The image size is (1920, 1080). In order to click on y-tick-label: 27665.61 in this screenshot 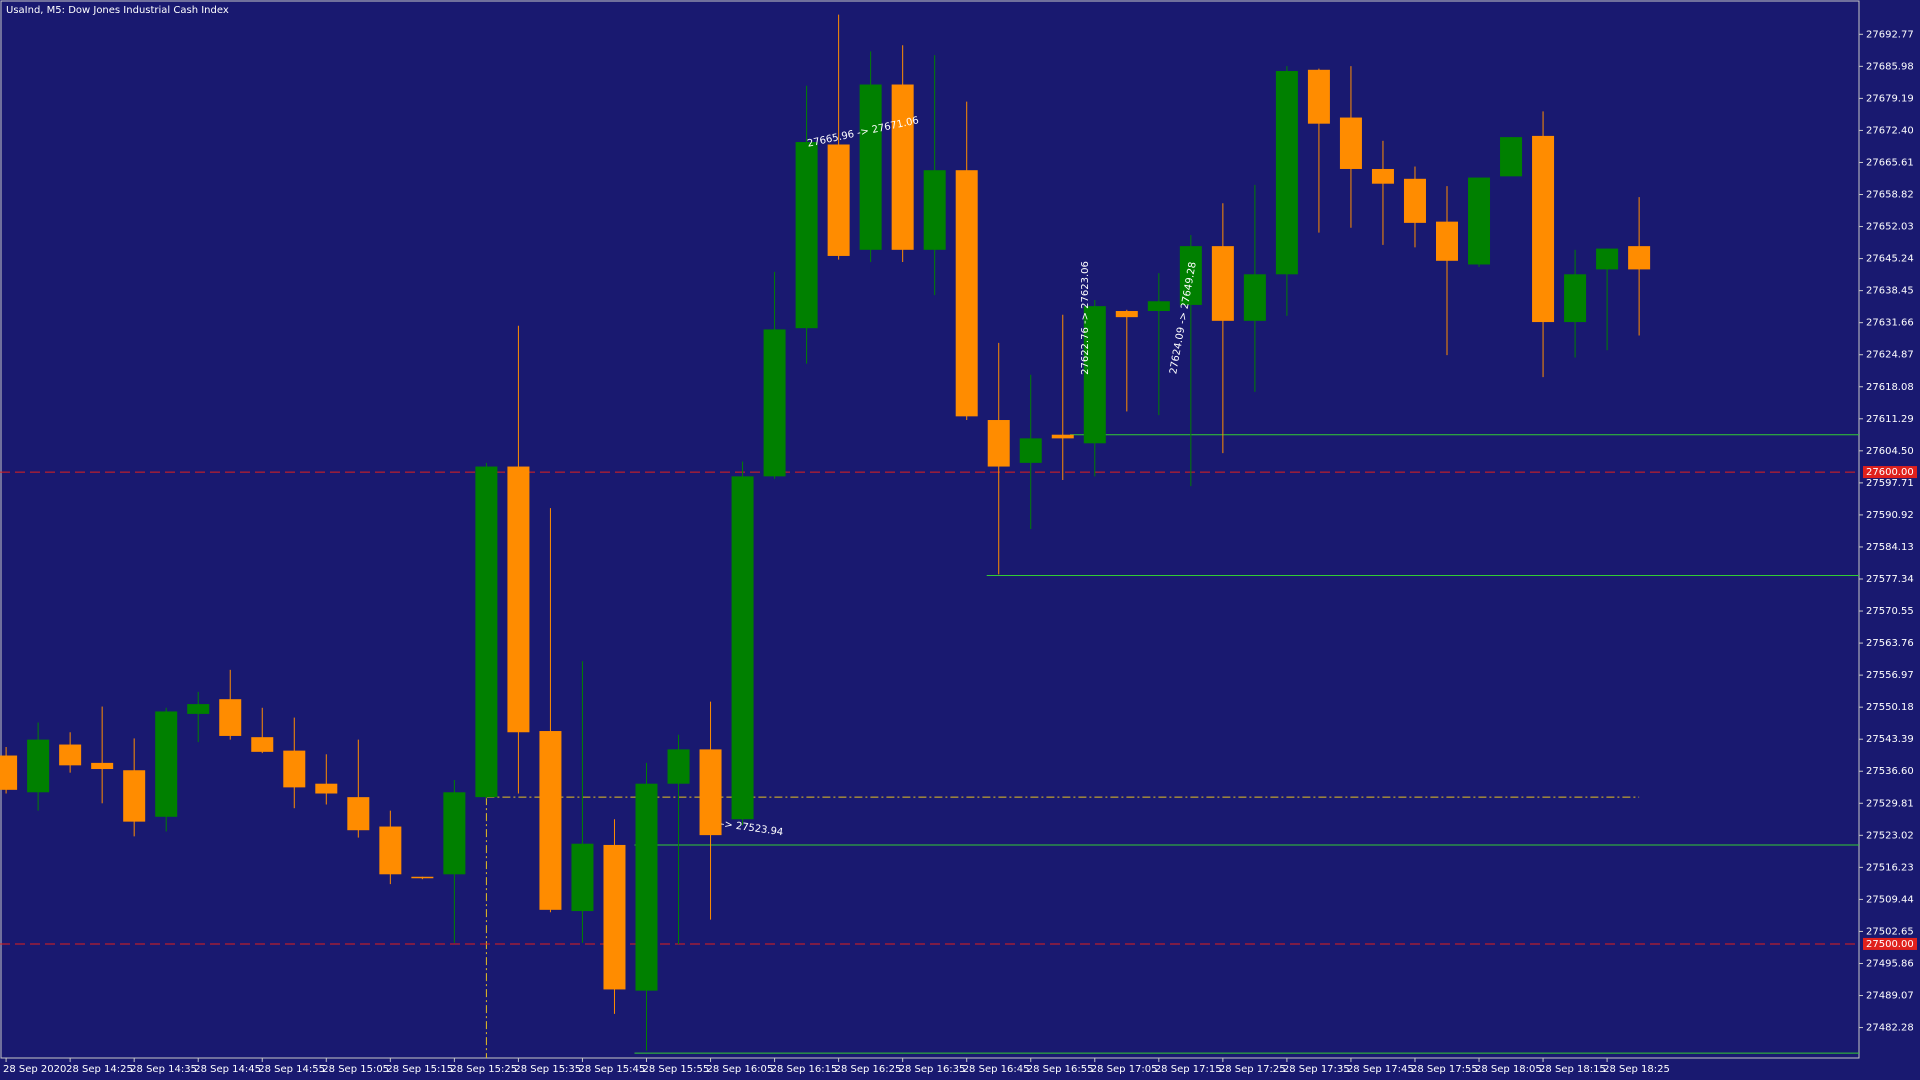, I will do `click(1890, 162)`.